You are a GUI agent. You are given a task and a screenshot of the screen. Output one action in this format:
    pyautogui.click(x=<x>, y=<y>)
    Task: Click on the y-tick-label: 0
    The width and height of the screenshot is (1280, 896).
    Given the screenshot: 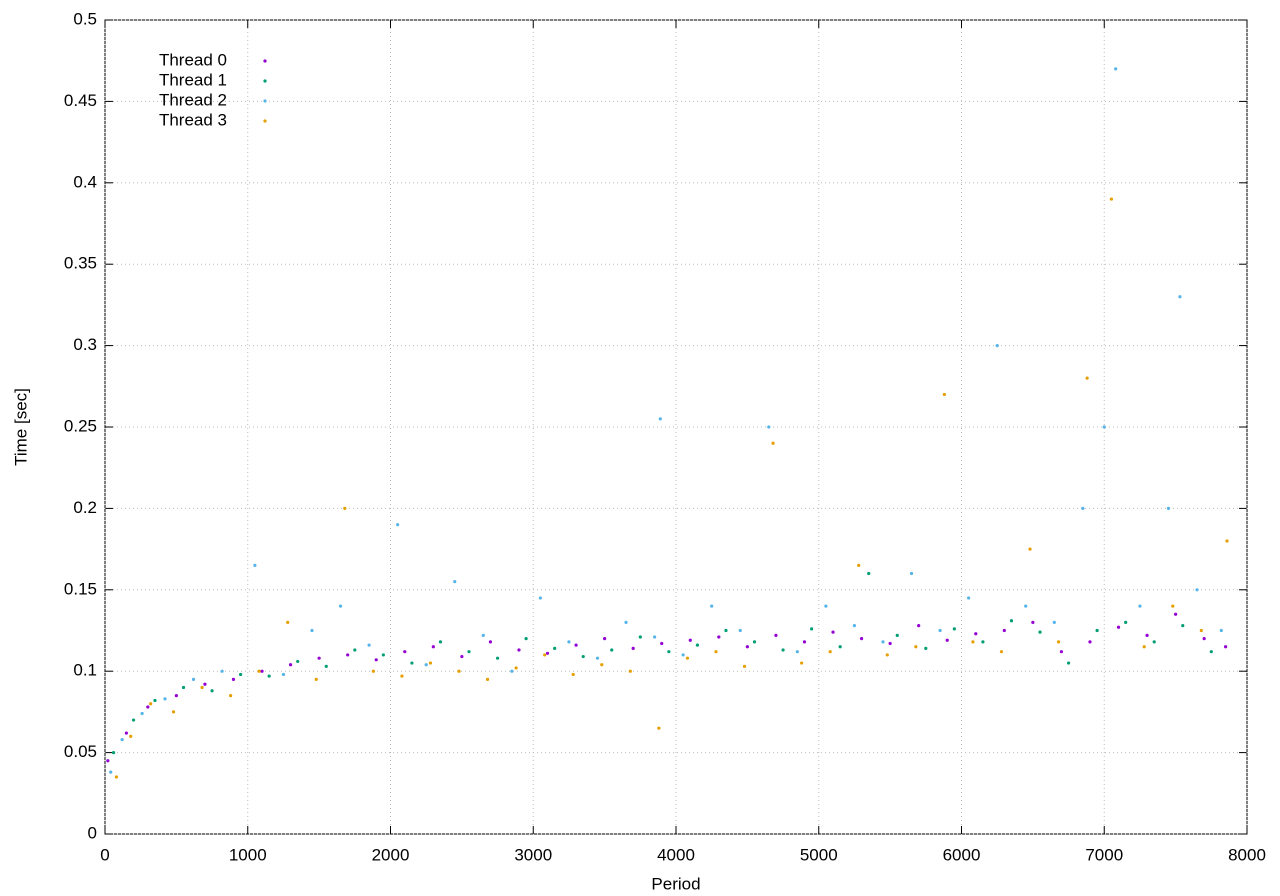 What is the action you would take?
    pyautogui.click(x=92, y=832)
    